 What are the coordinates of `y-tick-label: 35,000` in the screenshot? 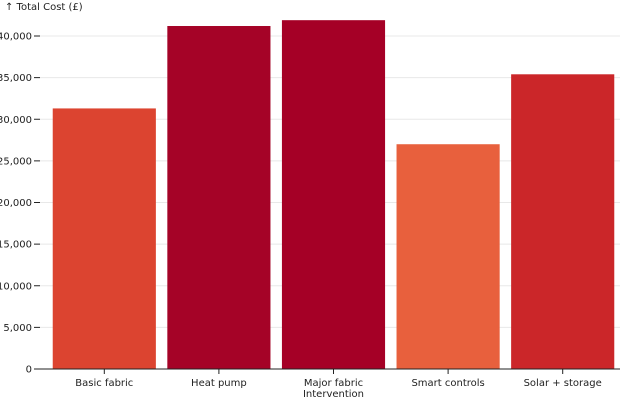 It's located at (16, 78).